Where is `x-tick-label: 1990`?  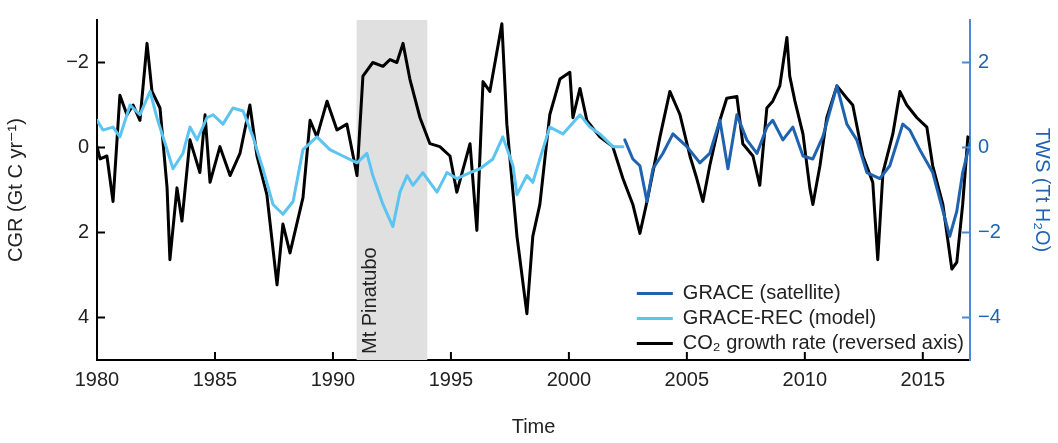
x-tick-label: 1990 is located at coordinates (333, 378).